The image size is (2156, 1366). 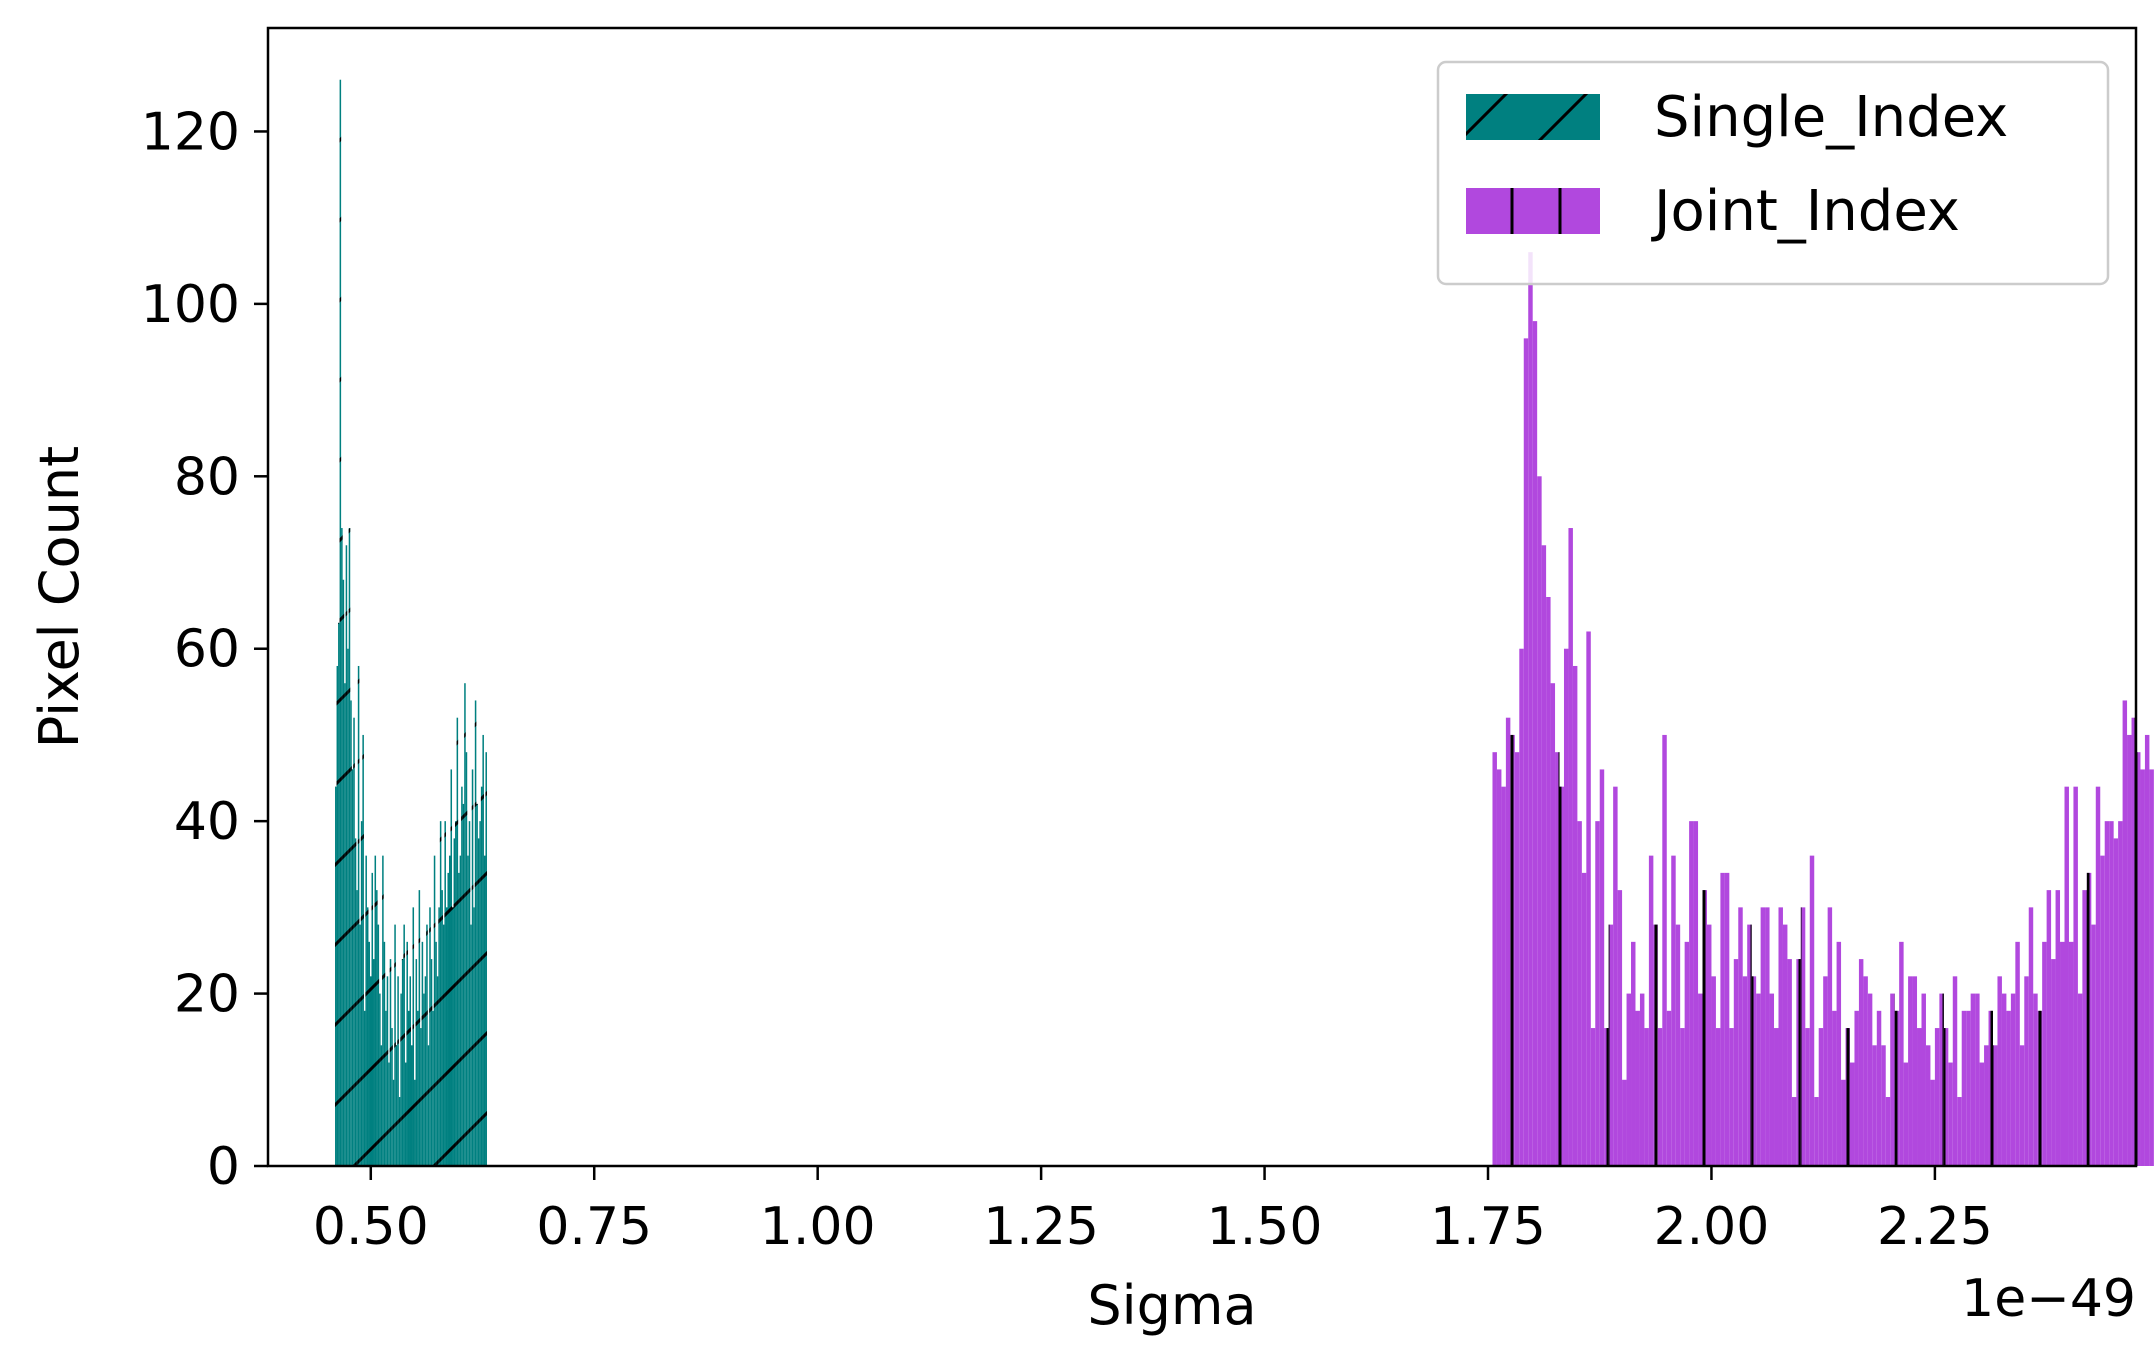 I want to click on y-tick-label: 40, so click(x=207, y=822).